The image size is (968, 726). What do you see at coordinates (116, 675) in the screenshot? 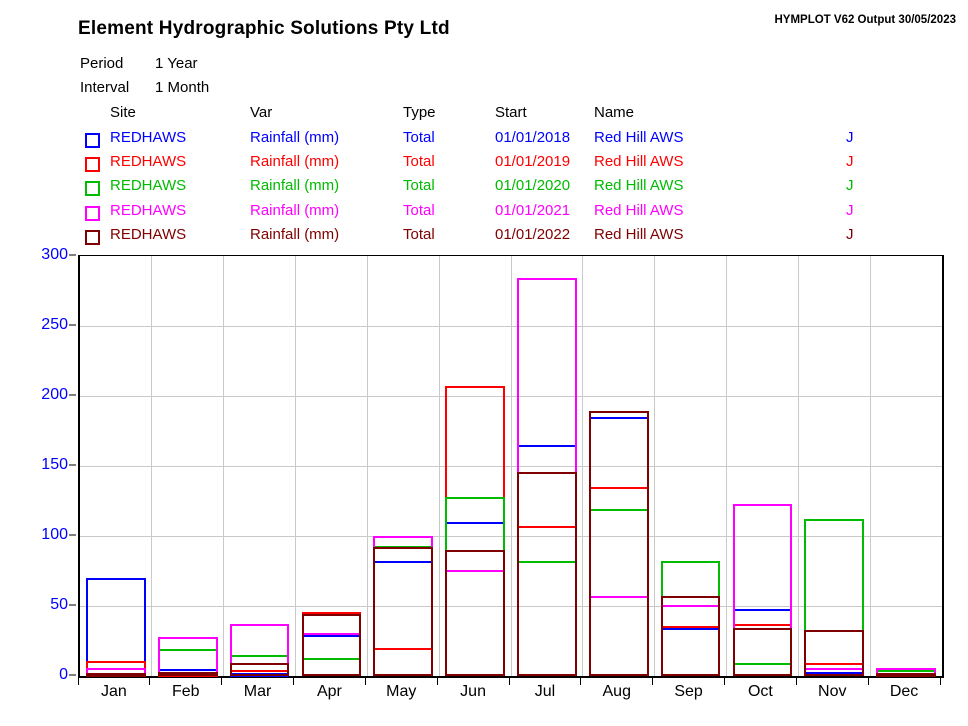
I see `bar-jan-2022` at bounding box center [116, 675].